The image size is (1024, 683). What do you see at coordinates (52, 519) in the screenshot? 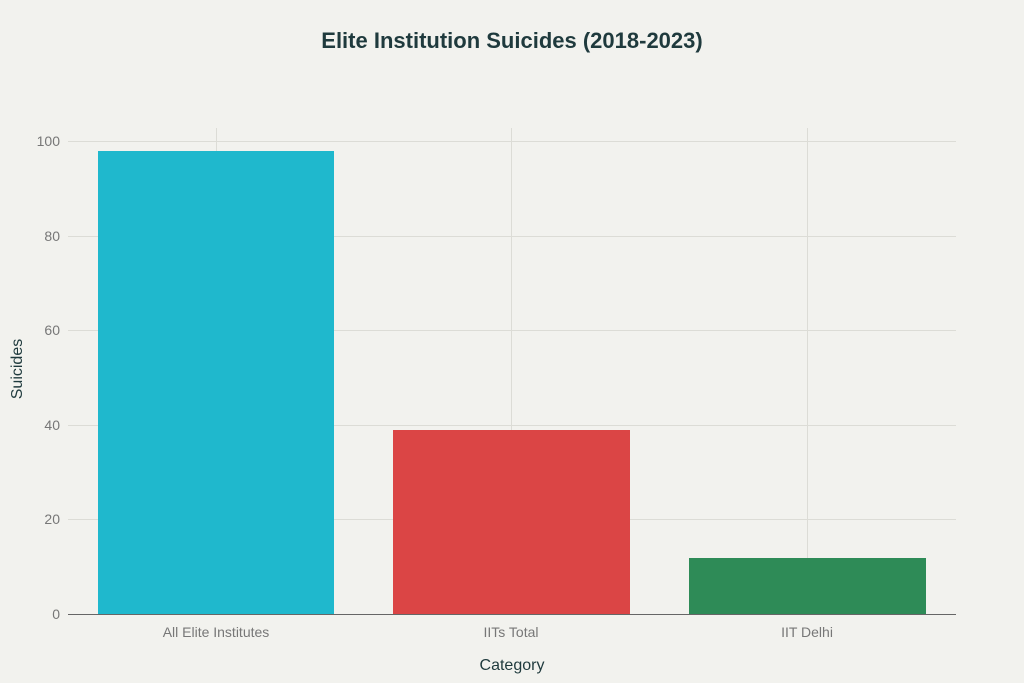
I see `ytick-20: 20` at bounding box center [52, 519].